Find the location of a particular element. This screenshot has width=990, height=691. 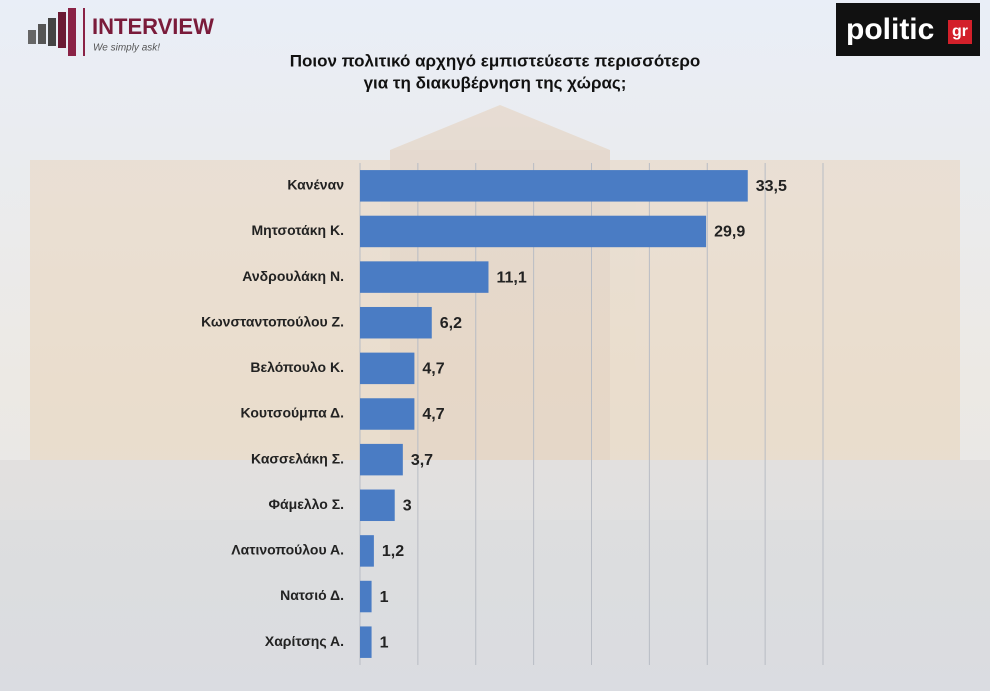

y-tick-label: Φάμελλο Σ. is located at coordinates (306, 504).